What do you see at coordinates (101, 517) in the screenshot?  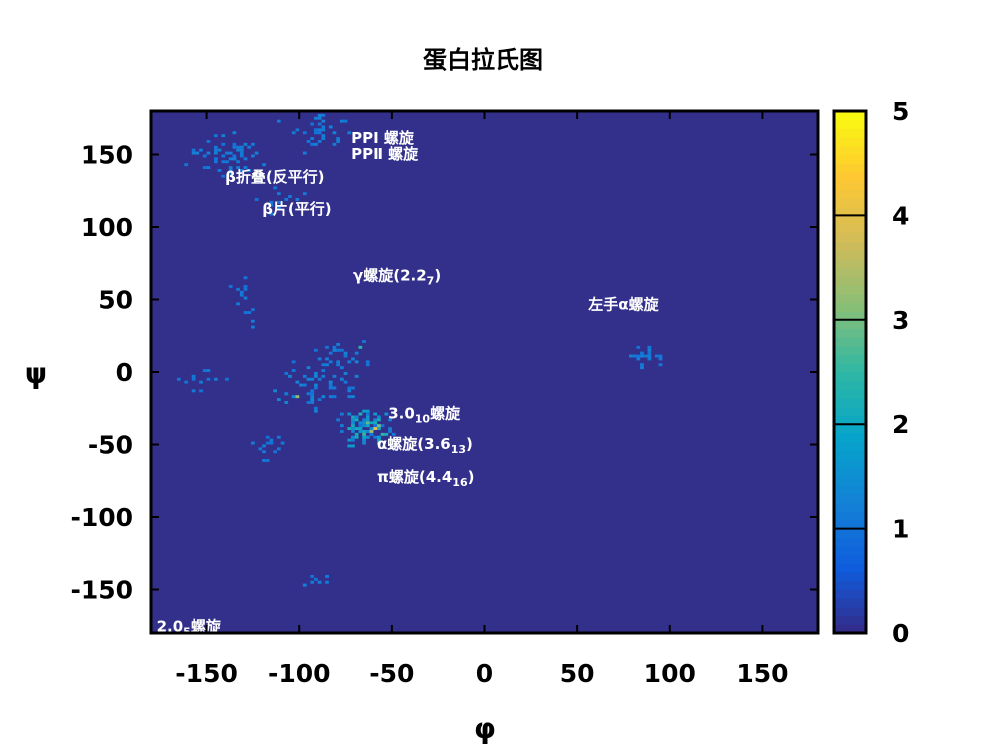 I see `y-tick-label: -100` at bounding box center [101, 517].